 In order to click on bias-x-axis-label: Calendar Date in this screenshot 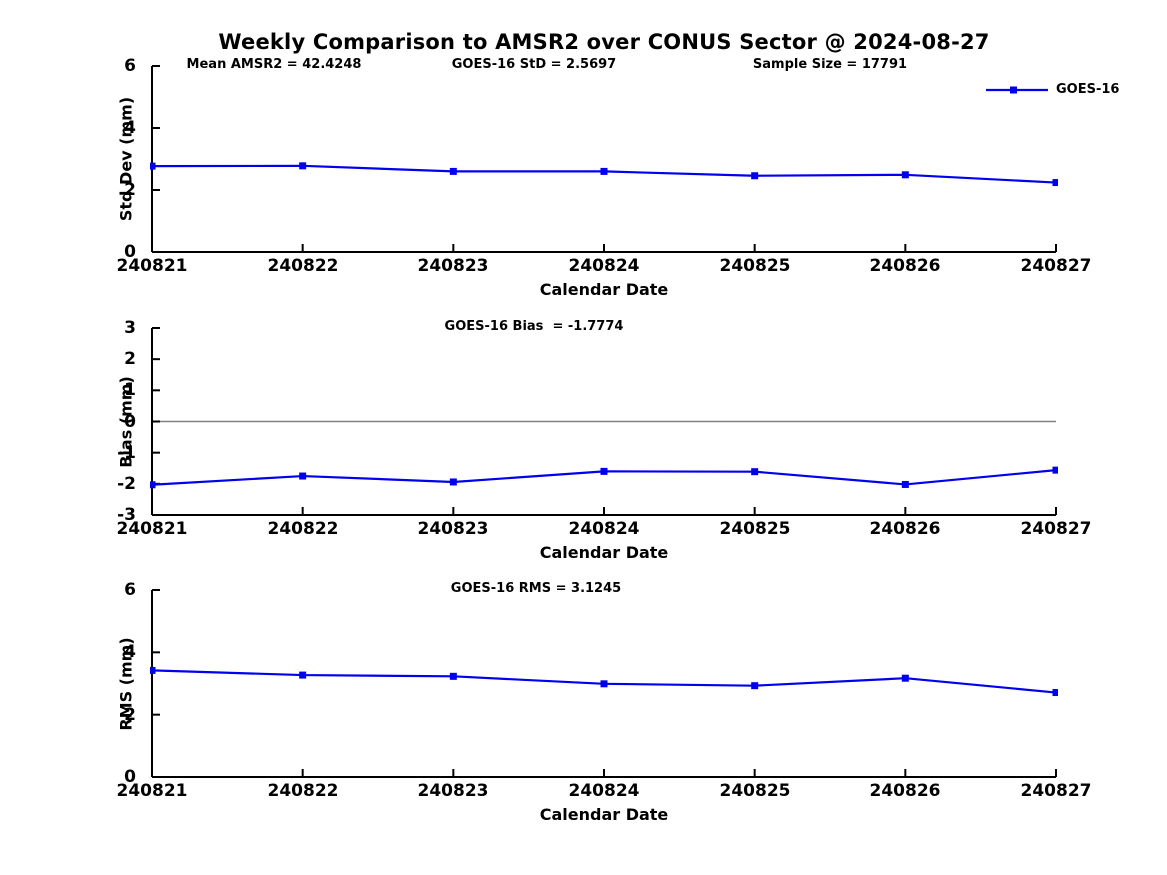, I will do `click(604, 552)`.